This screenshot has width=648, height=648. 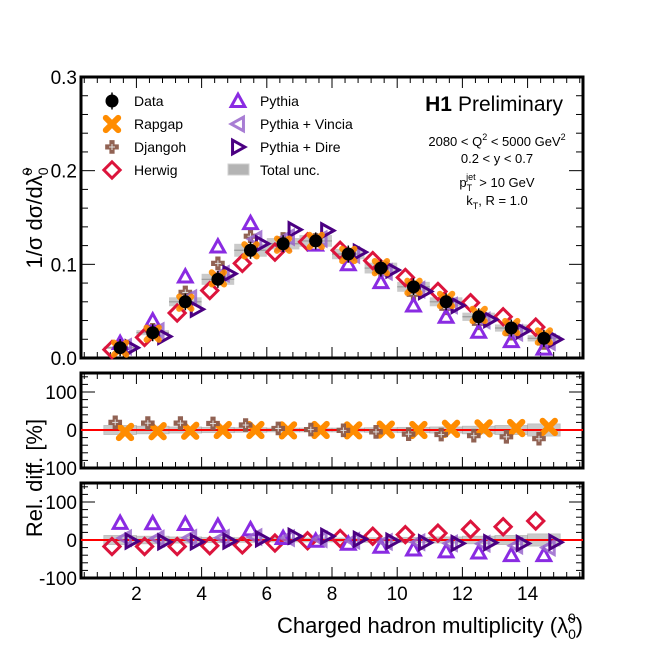 I want to click on x-tick-label: 10, so click(x=397, y=594).